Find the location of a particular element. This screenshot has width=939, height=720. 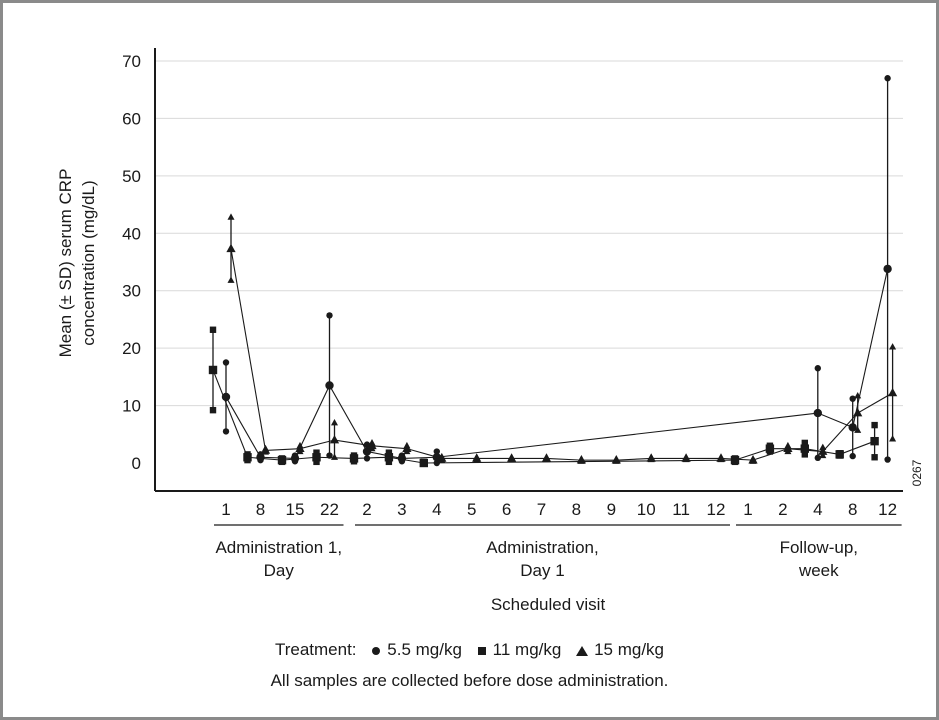

series-line is located at coordinates (543, 416).